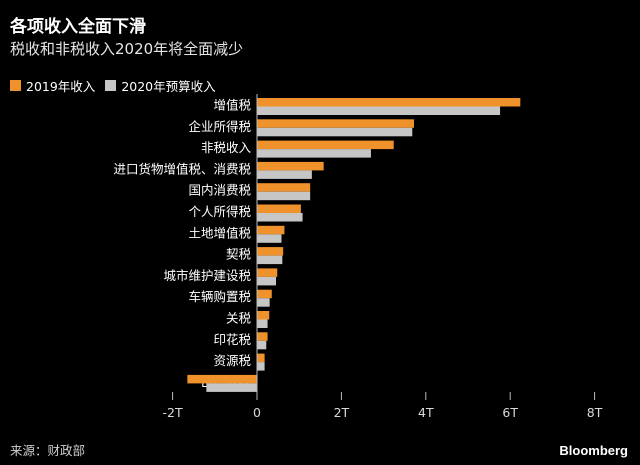 This screenshot has width=640, height=465. Describe the element at coordinates (168, 86) in the screenshot. I see `legend-label-2020: 2020年预算收入` at that location.